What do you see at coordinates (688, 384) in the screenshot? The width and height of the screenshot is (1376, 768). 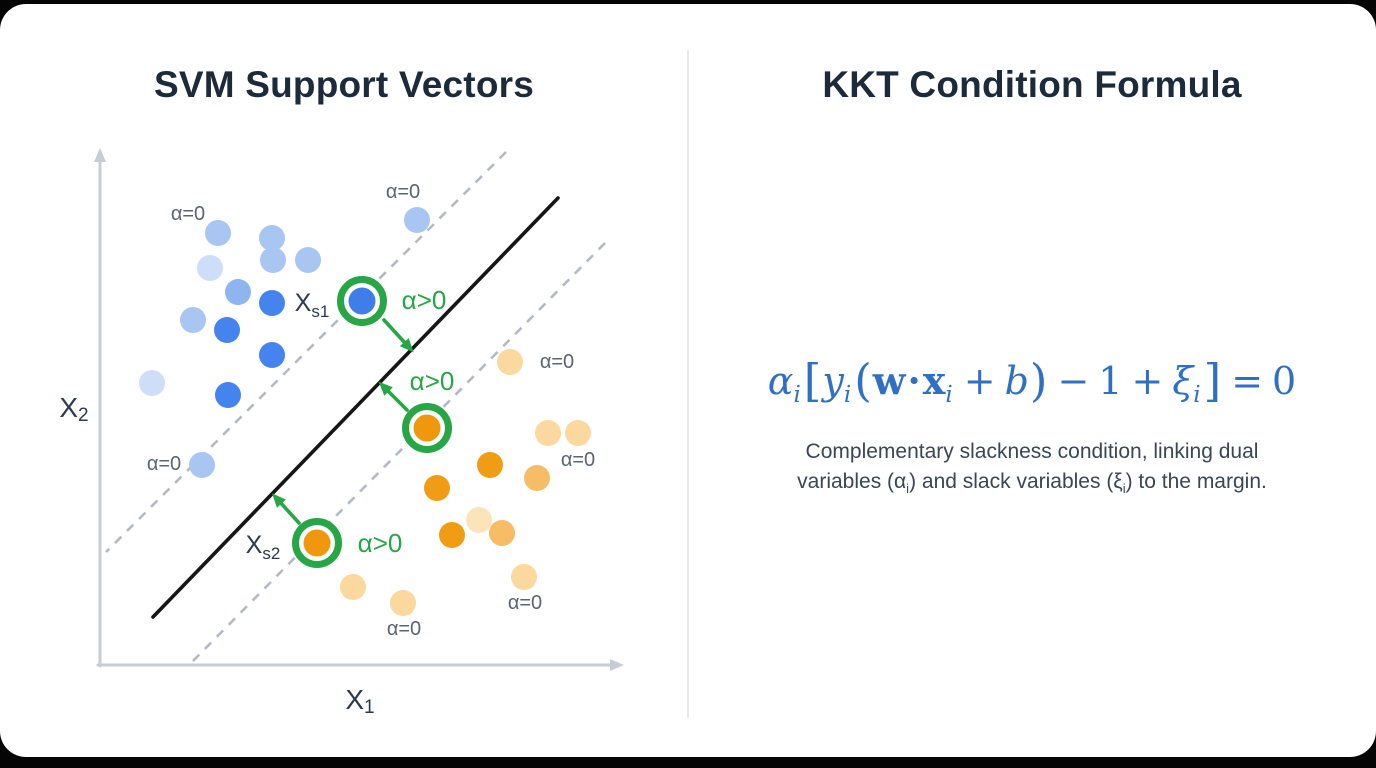 I see `panel-divider` at bounding box center [688, 384].